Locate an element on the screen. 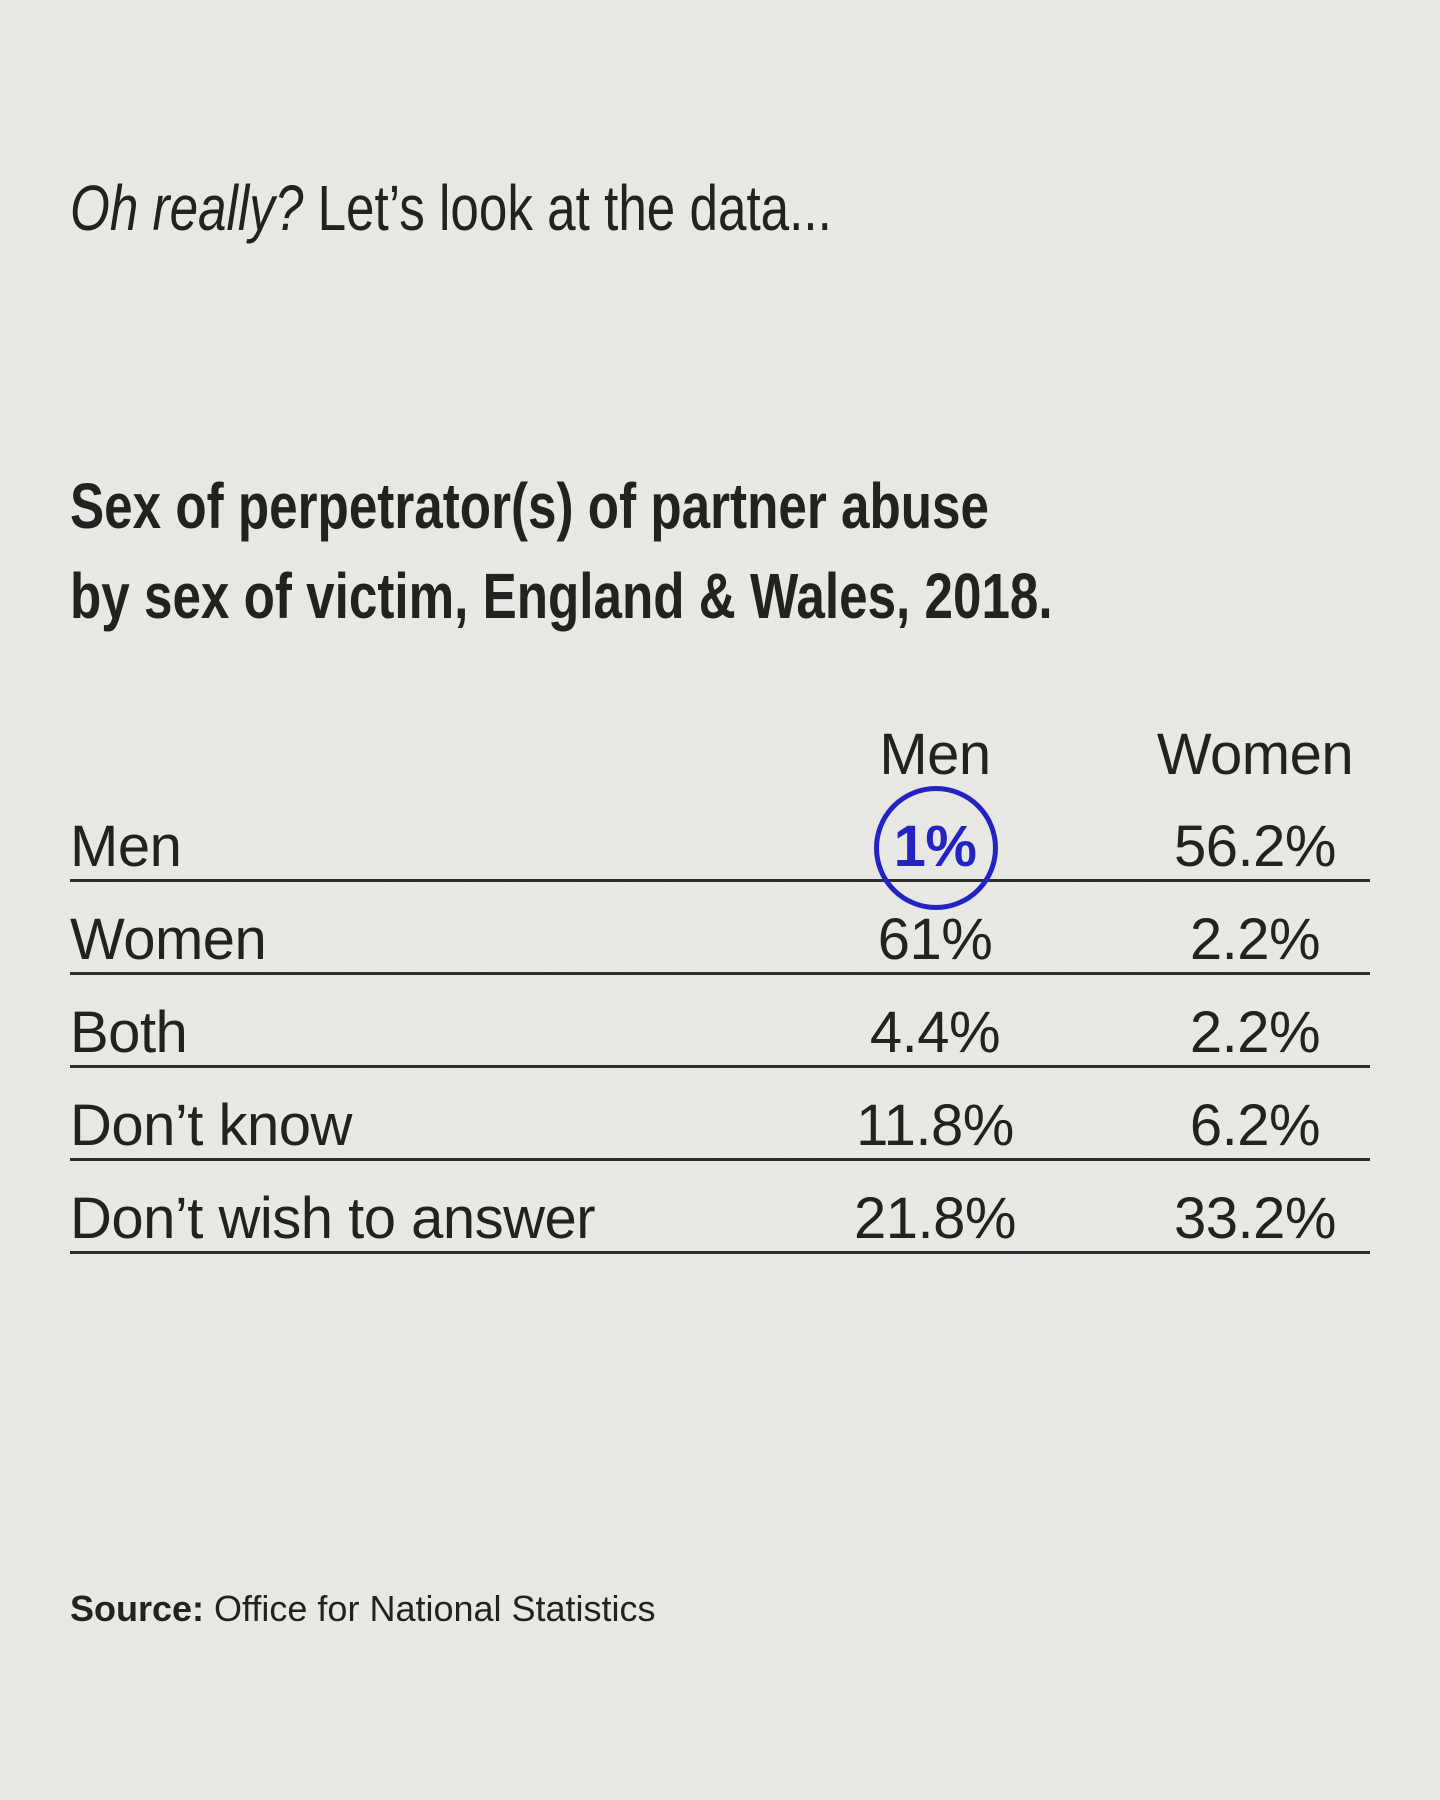 This screenshot has height=1800, width=1440. source-label: Source: is located at coordinates (137, 1608).